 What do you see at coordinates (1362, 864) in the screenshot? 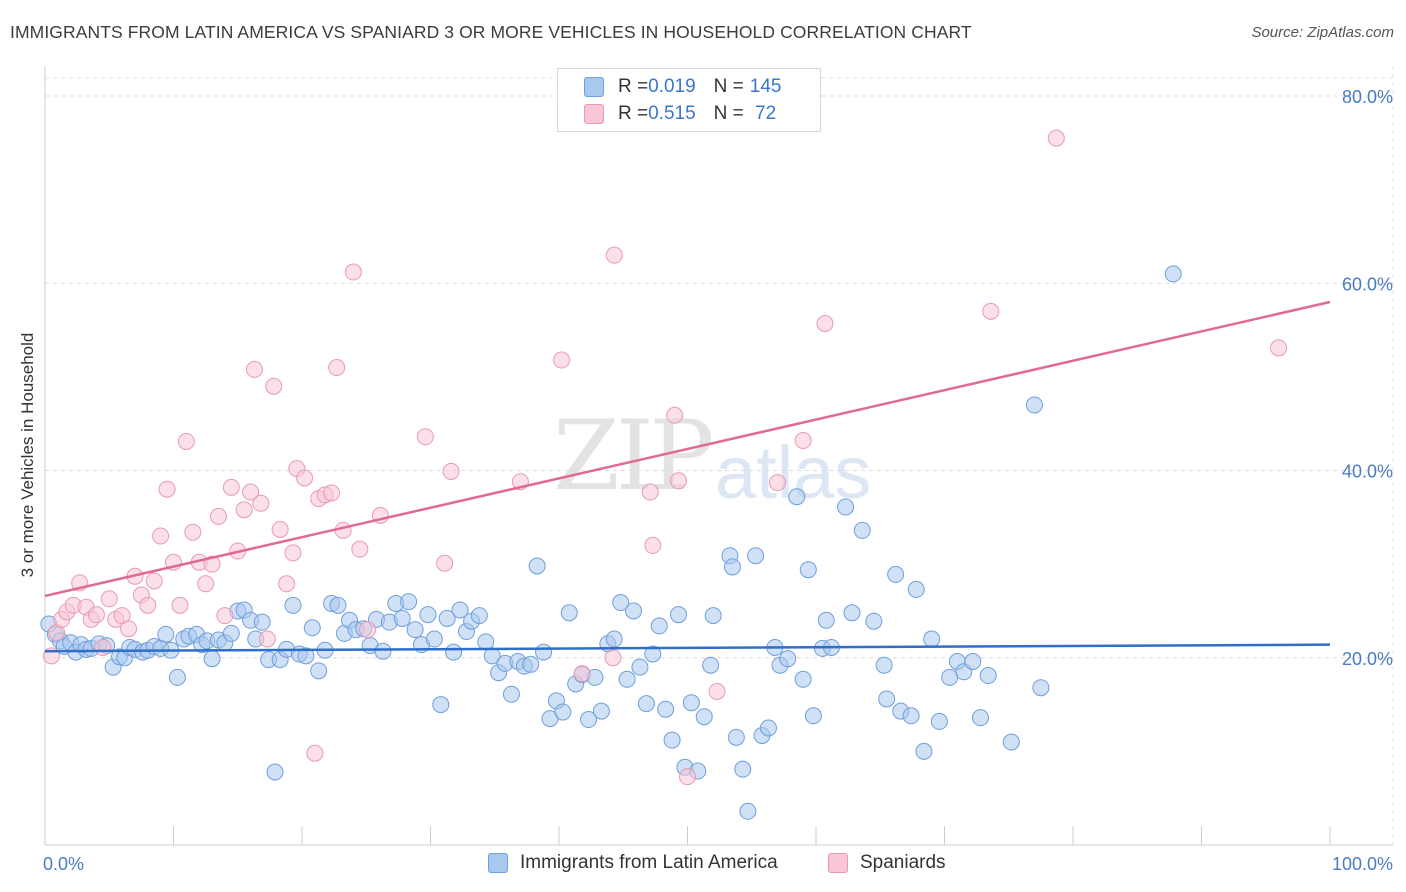
I see `x-tick-label: 100.0%` at bounding box center [1362, 864].